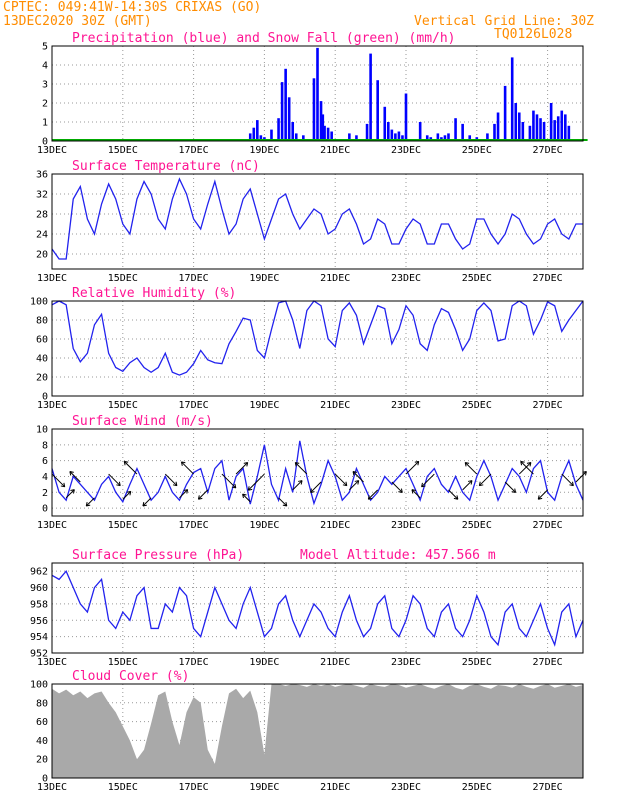 This screenshot has width=618, height=800. Describe the element at coordinates (132, 7) in the screenshot. I see `header-station: CPTEC: 049:41W-14:30S CRIXAS (GO)` at that location.